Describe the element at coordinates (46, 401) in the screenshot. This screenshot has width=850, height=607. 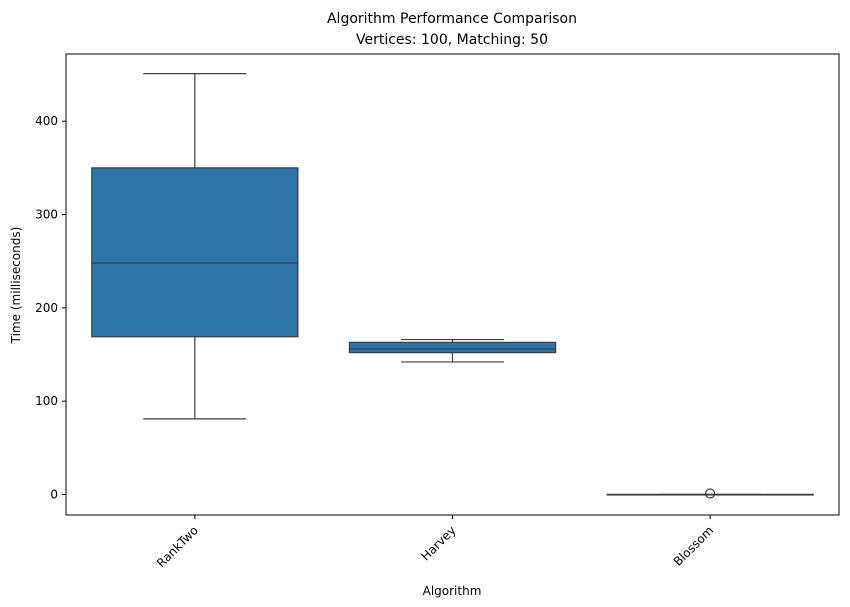
I see `y-tick-label: 100` at that location.